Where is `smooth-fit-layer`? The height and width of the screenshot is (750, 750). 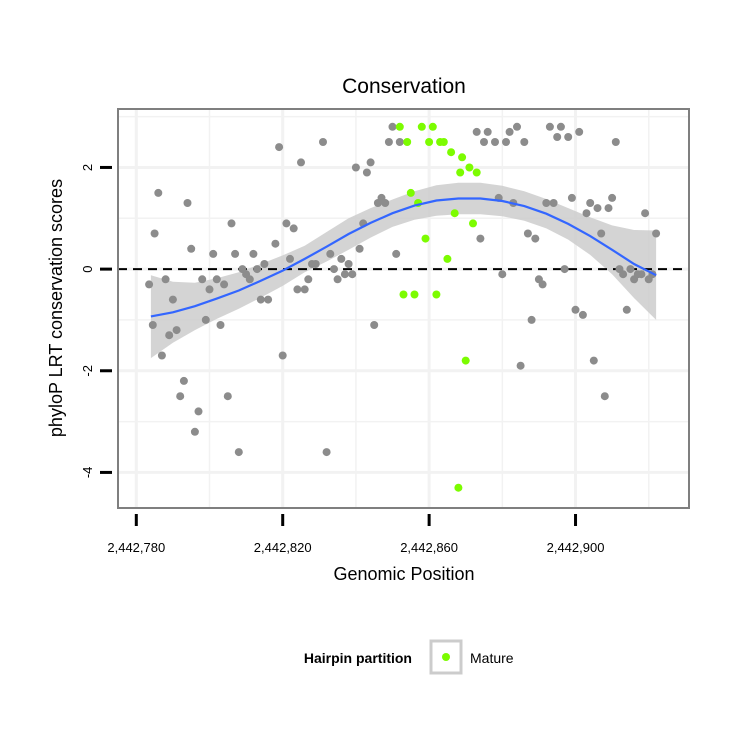
smooth-fit-layer is located at coordinates (403, 257).